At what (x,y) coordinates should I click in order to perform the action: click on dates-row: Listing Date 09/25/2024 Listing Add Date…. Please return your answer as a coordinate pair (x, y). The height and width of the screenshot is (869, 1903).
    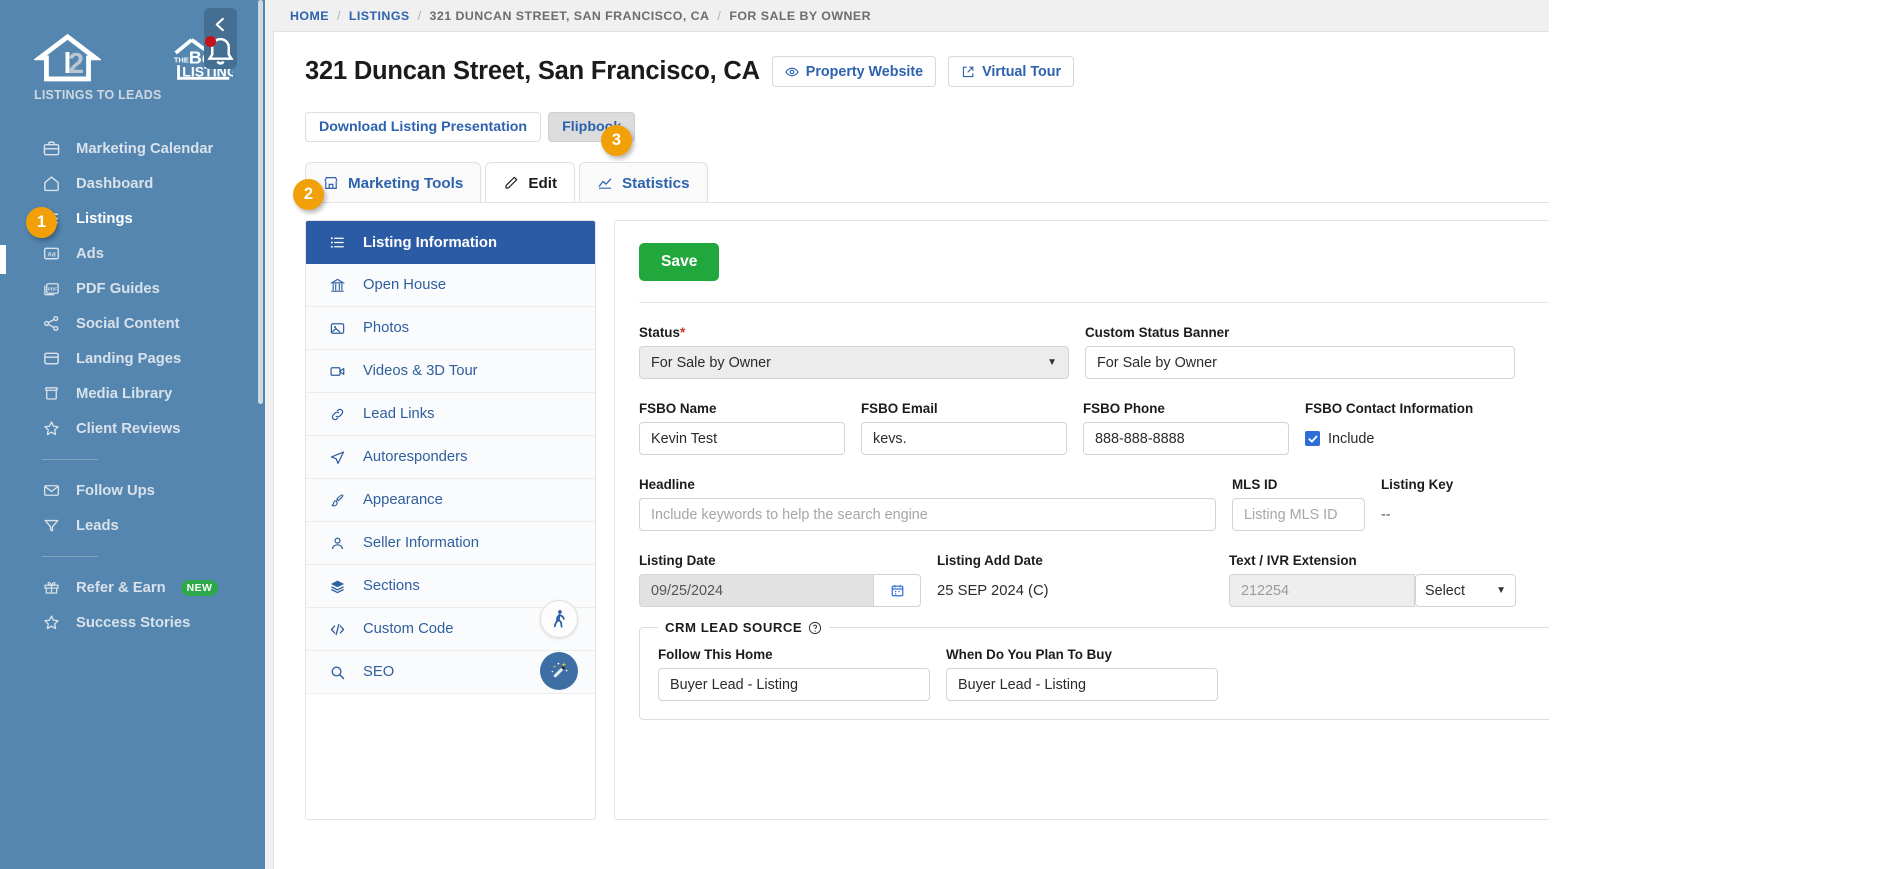
    Looking at the image, I should click on (1205, 580).